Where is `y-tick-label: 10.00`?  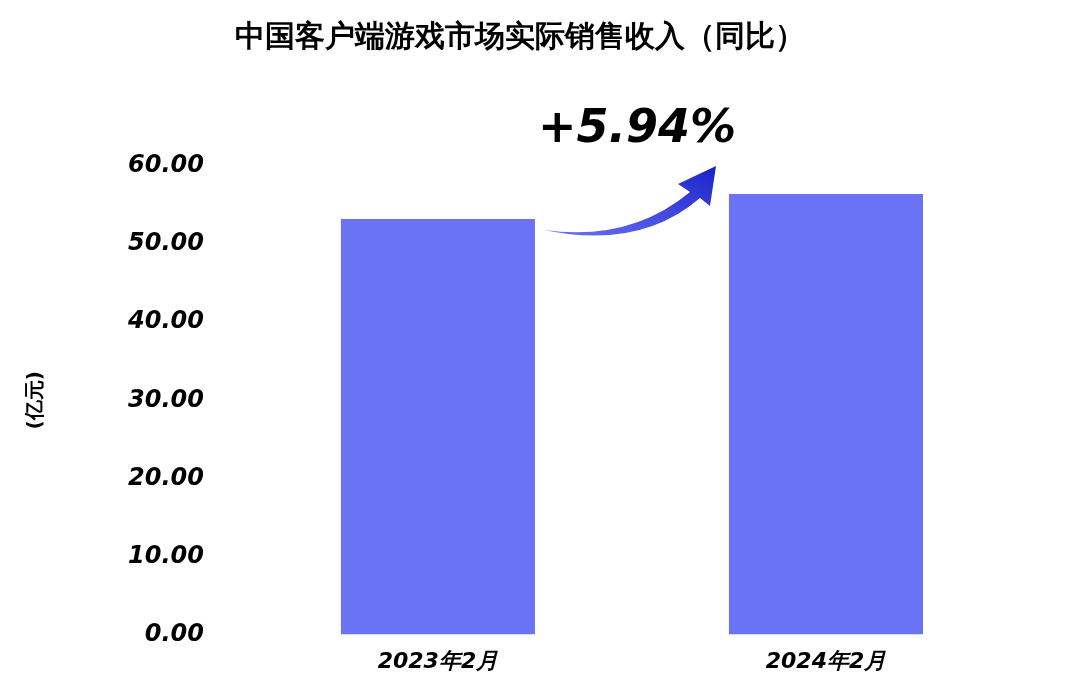 y-tick-label: 10.00 is located at coordinates (165, 554).